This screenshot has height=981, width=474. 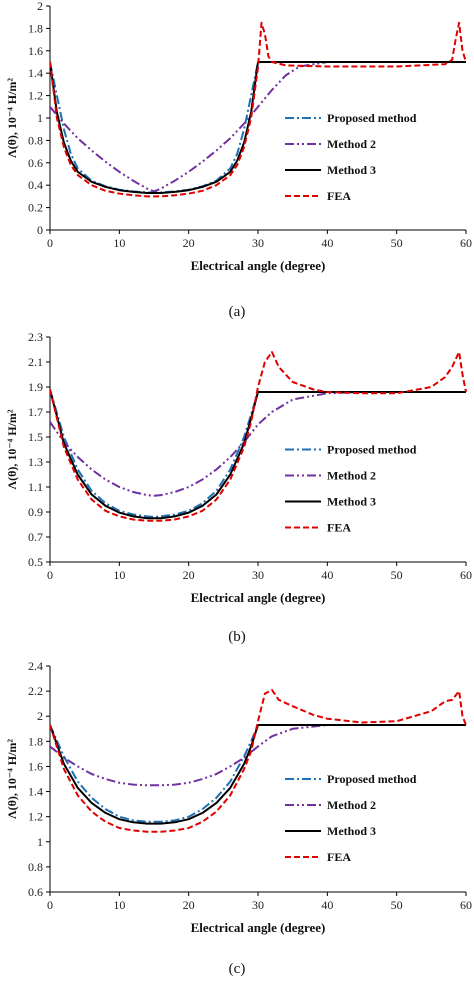 I want to click on y-tick-label: 0.7, so click(x=35, y=537).